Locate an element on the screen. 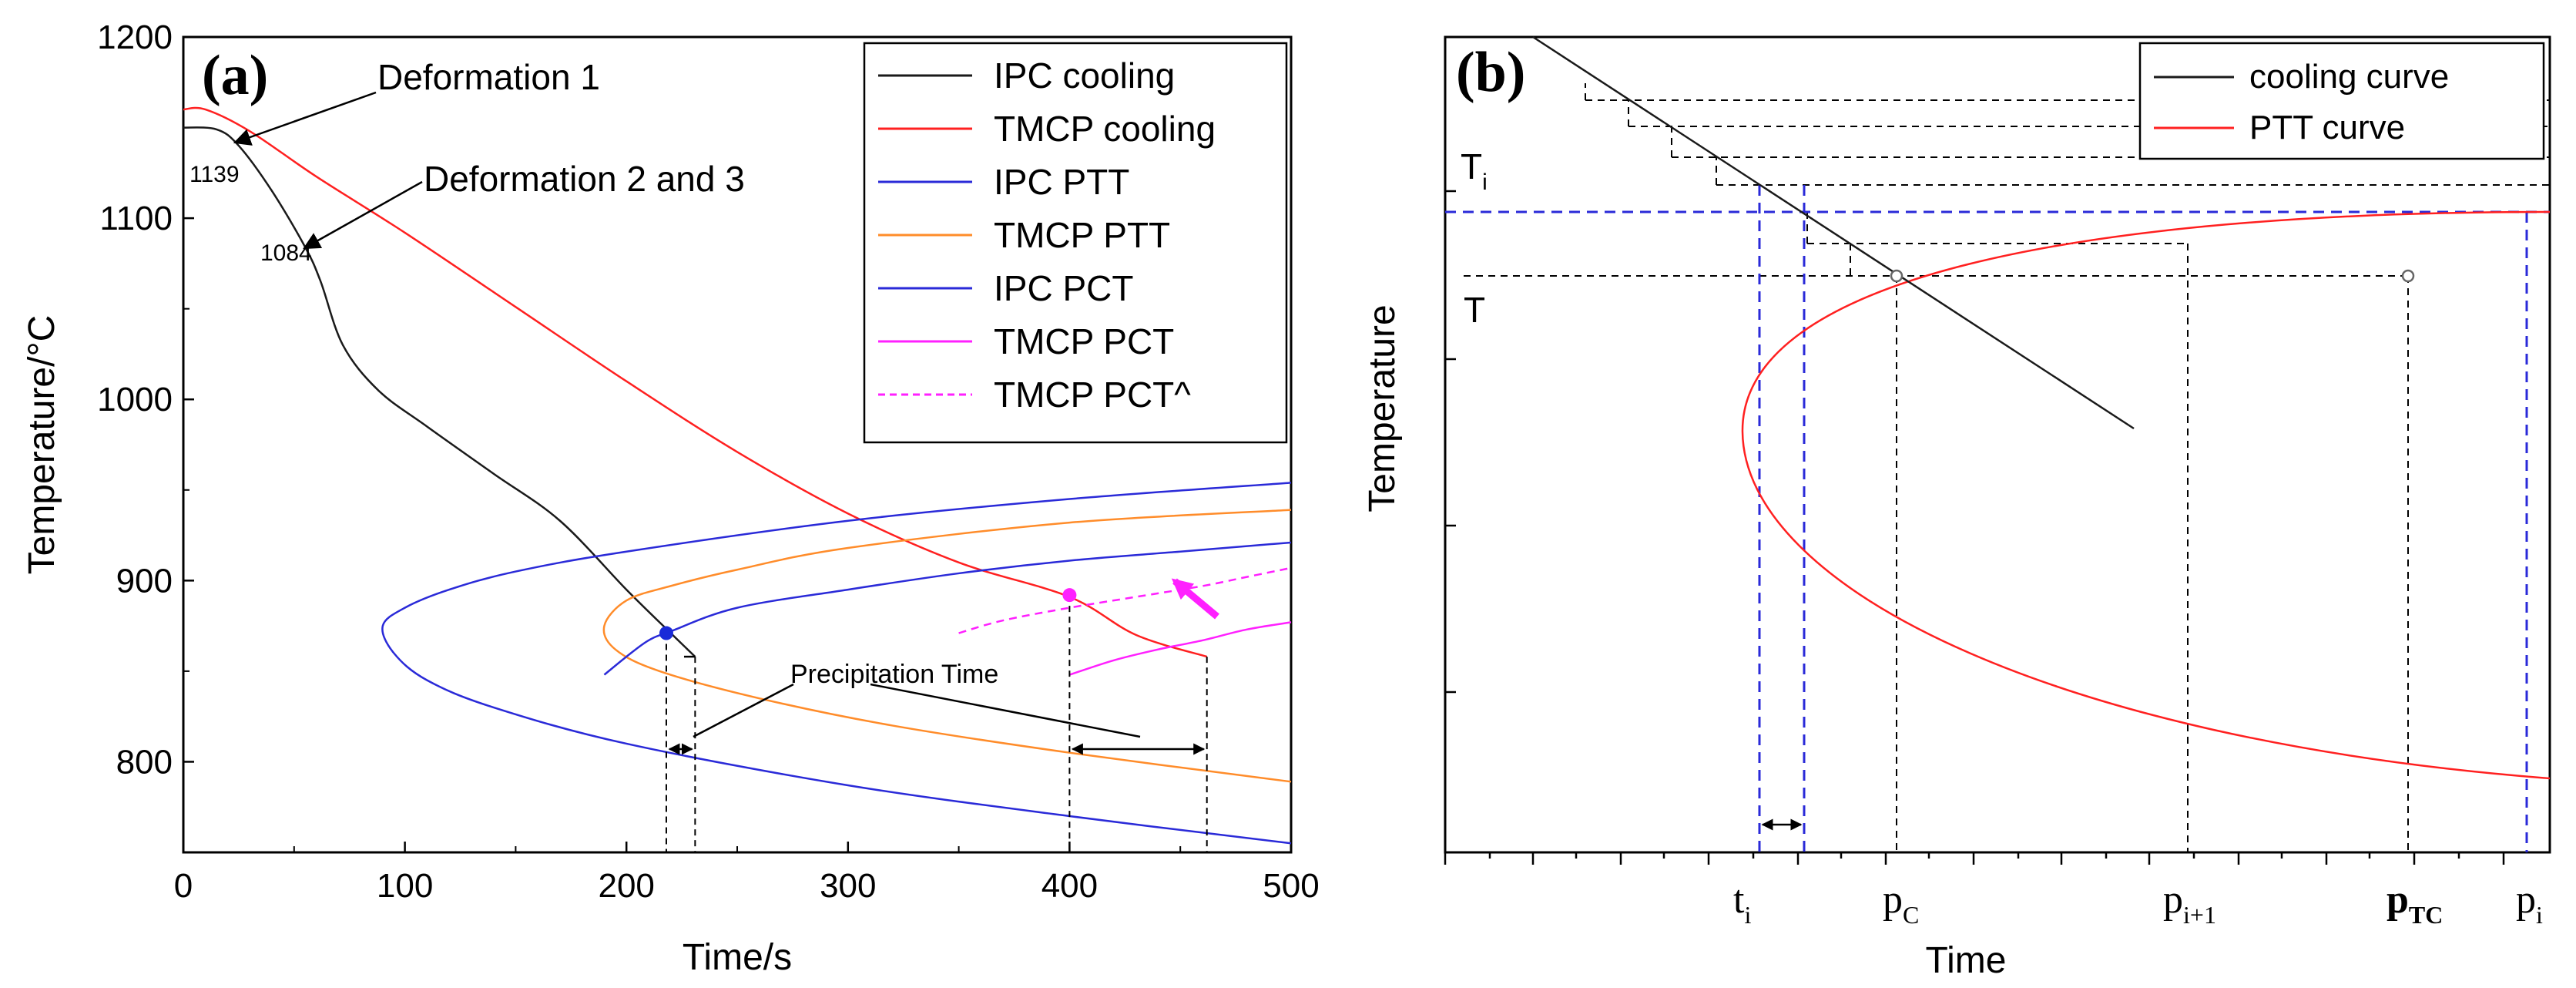 This screenshot has width=2576, height=988. y-tick-label-a: 900 is located at coordinates (144, 581).